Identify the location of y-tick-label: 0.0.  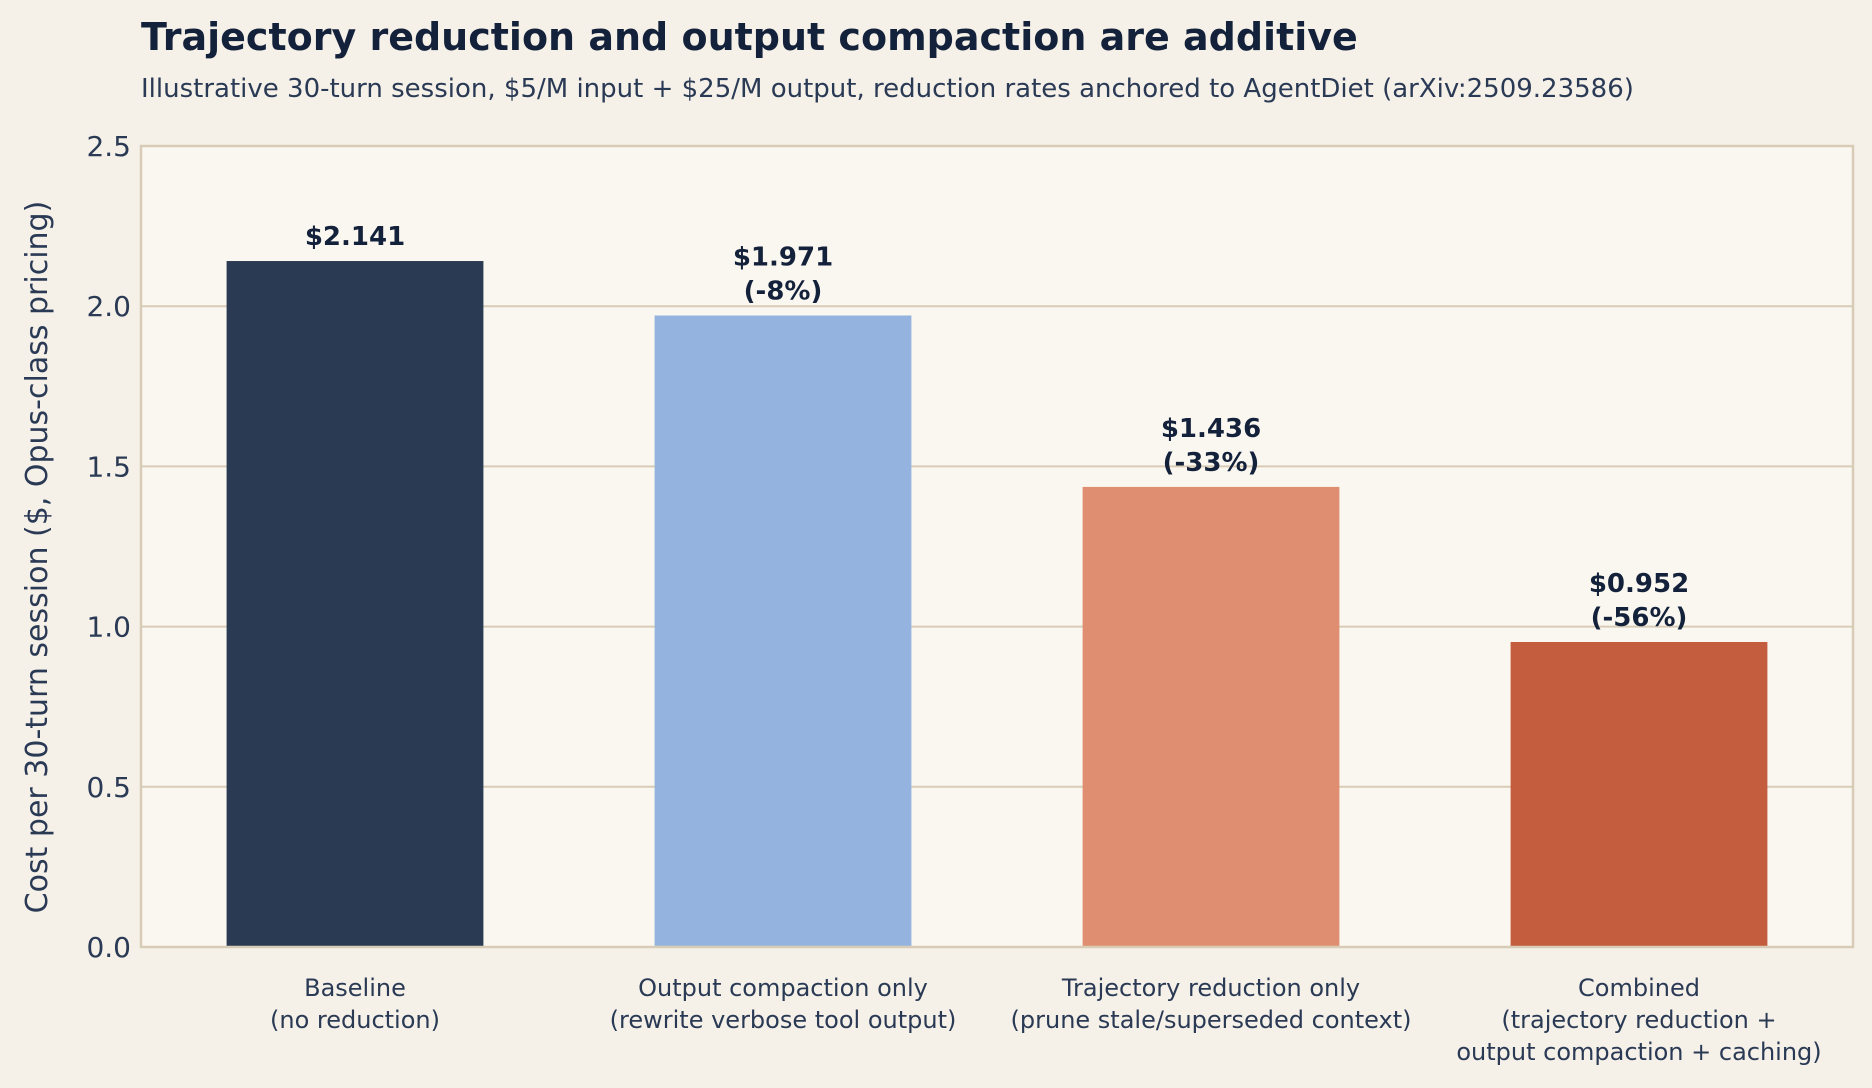
(108, 947).